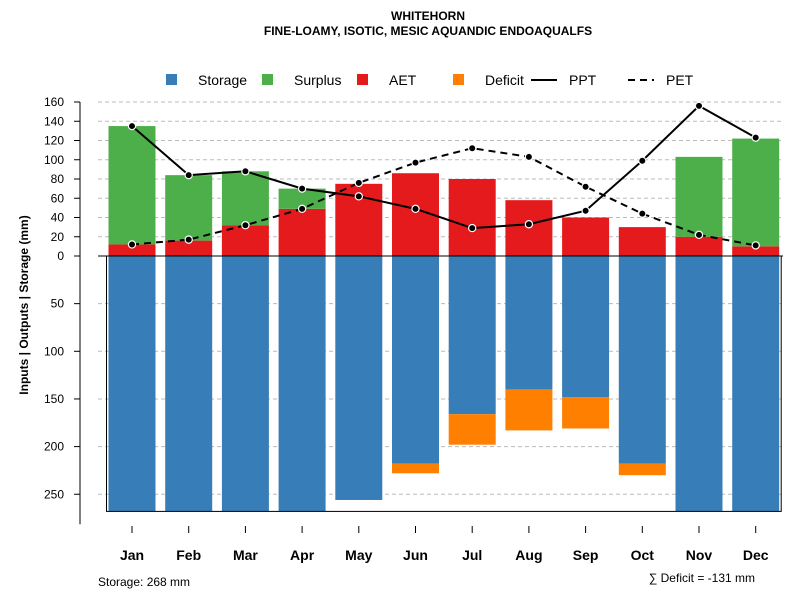 This screenshot has width=800, height=600. Describe the element at coordinates (586, 555) in the screenshot. I see `x-tick-label: Sep` at that location.